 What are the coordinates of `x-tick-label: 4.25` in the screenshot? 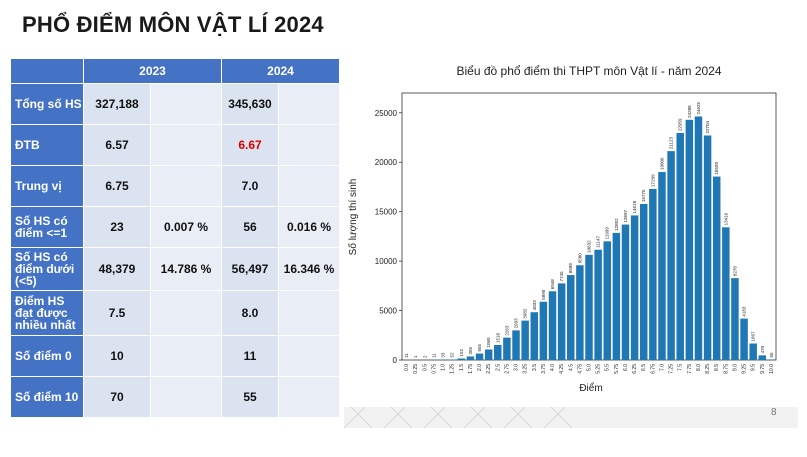 It's located at (562, 369).